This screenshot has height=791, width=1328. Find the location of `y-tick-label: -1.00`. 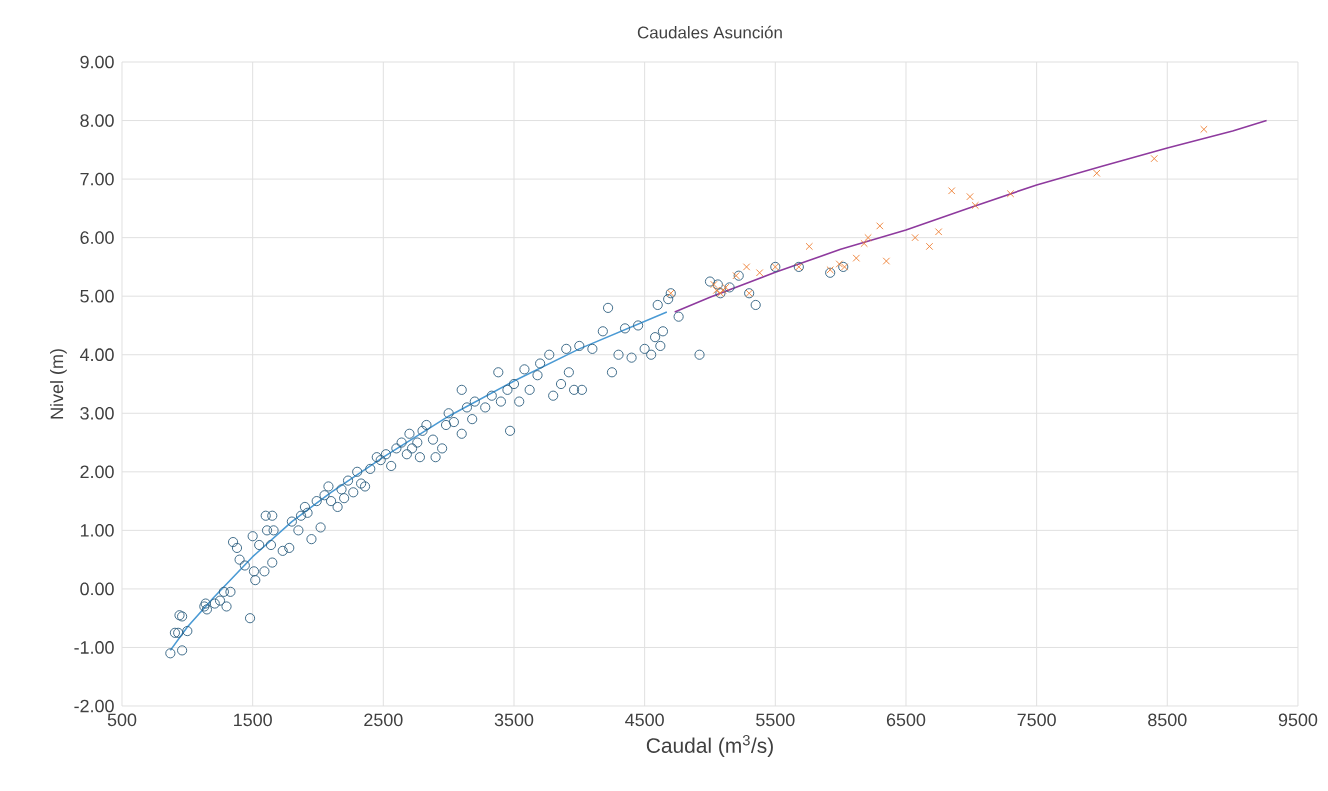

y-tick-label: -1.00 is located at coordinates (94, 647).